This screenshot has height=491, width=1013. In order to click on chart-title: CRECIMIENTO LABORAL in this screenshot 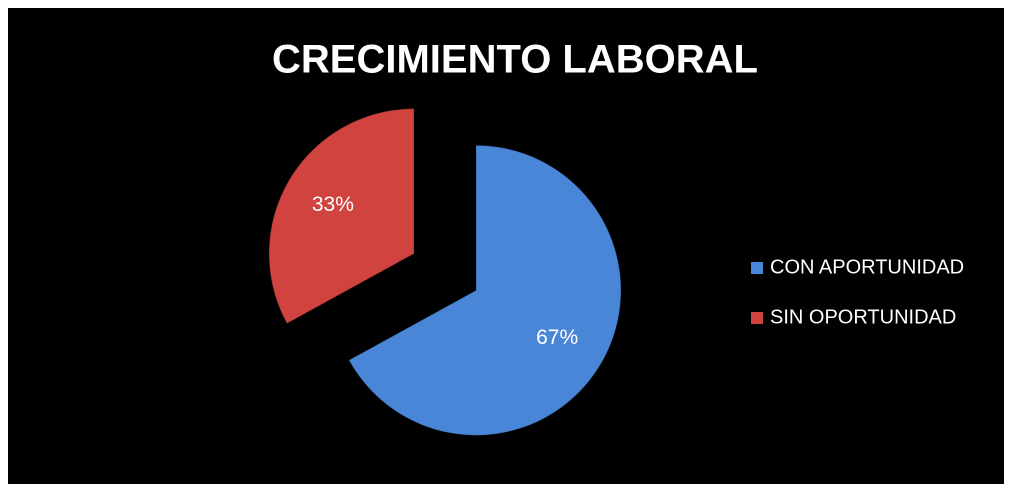, I will do `click(515, 60)`.